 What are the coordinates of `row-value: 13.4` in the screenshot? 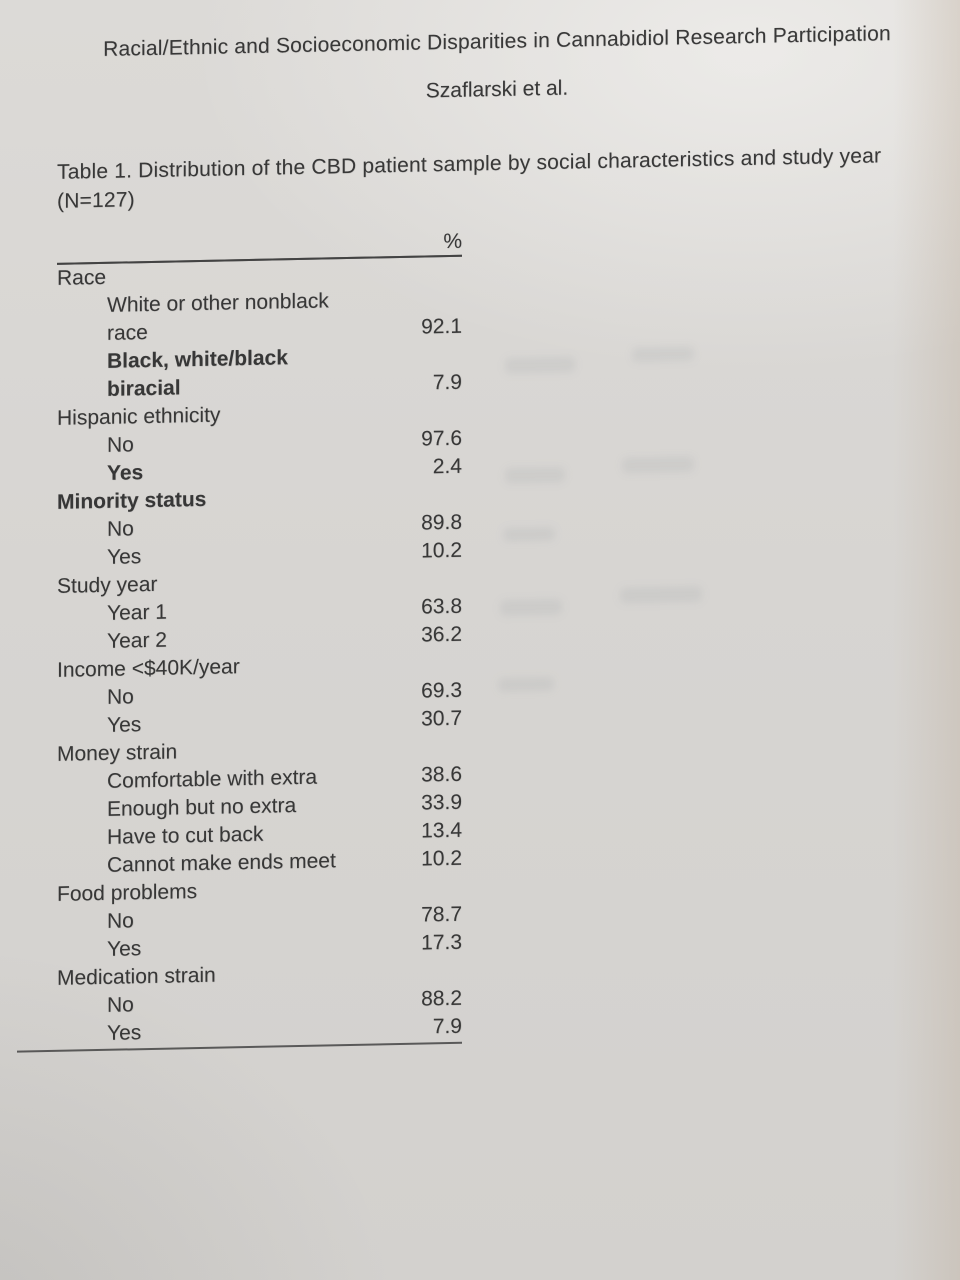 It's located at (441, 830).